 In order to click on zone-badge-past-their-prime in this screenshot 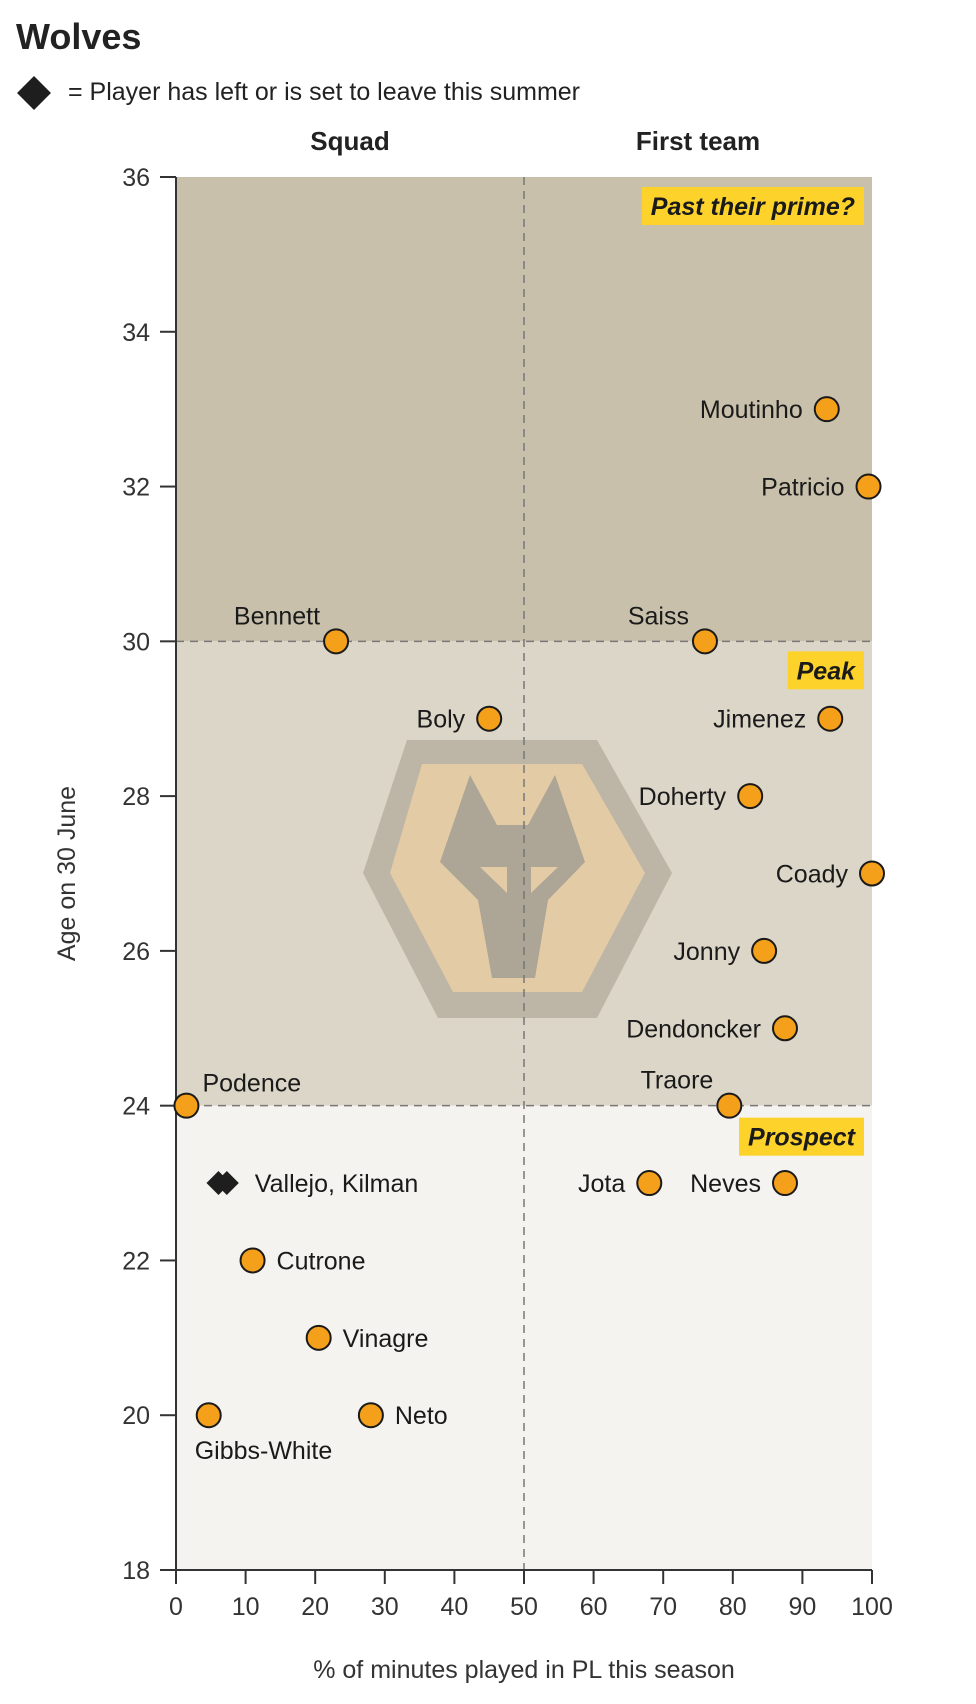, I will do `click(752, 206)`.